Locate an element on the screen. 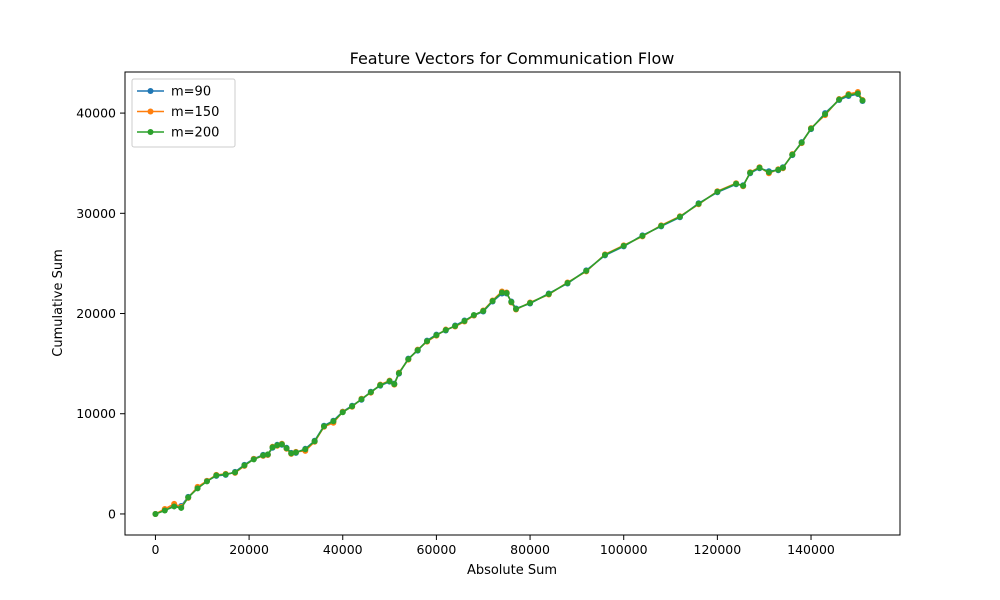  y-tick-label: 30000 is located at coordinates (96, 213).